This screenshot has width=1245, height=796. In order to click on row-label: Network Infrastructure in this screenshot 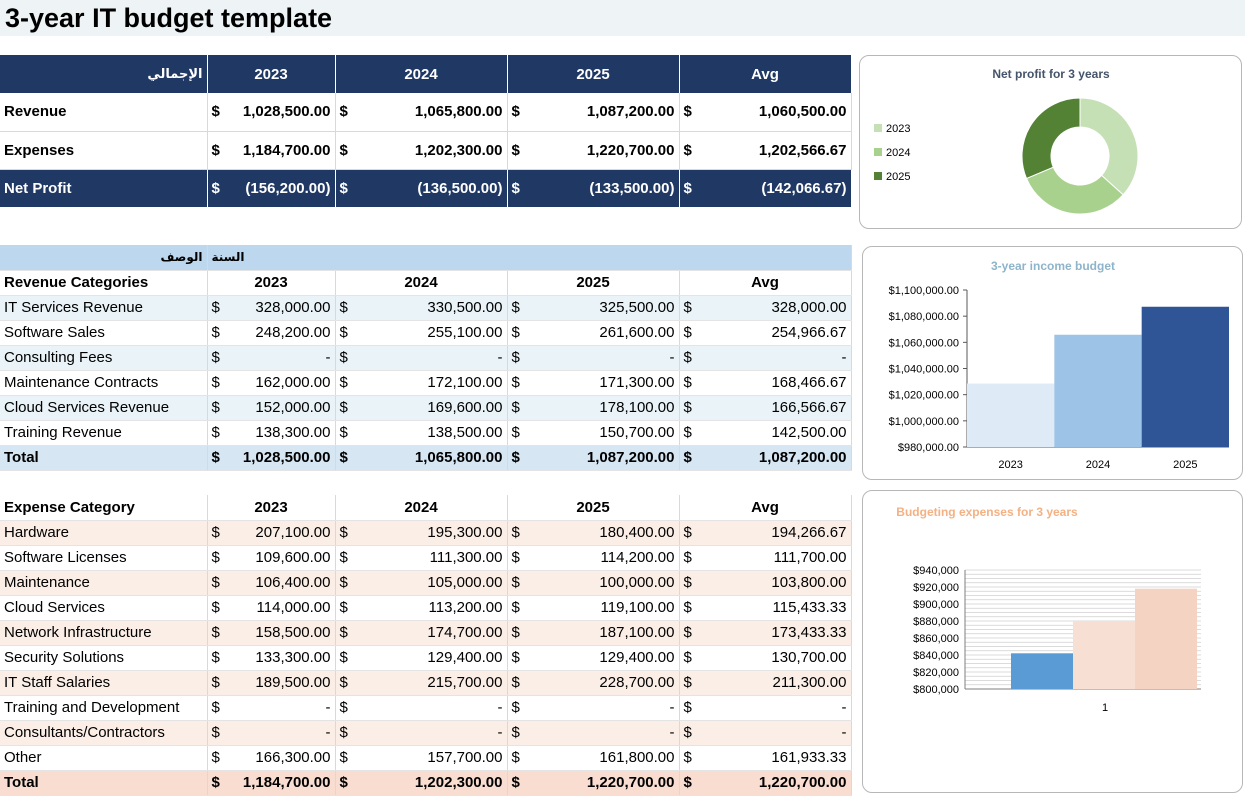, I will do `click(104, 633)`.